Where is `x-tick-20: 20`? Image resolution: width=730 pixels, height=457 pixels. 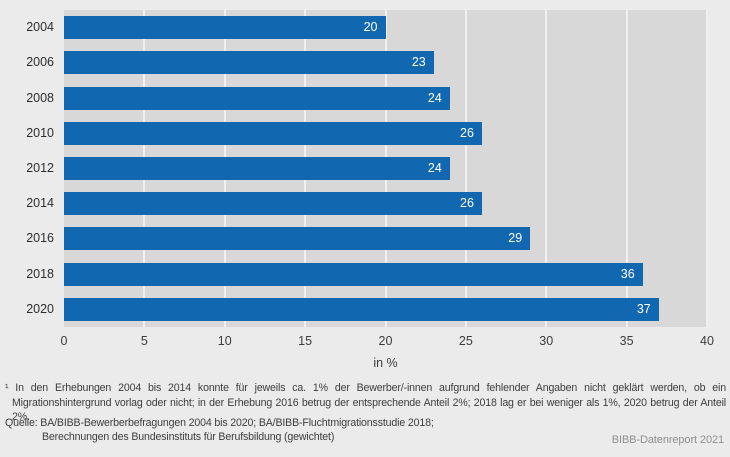
x-tick-20: 20 is located at coordinates (385, 341).